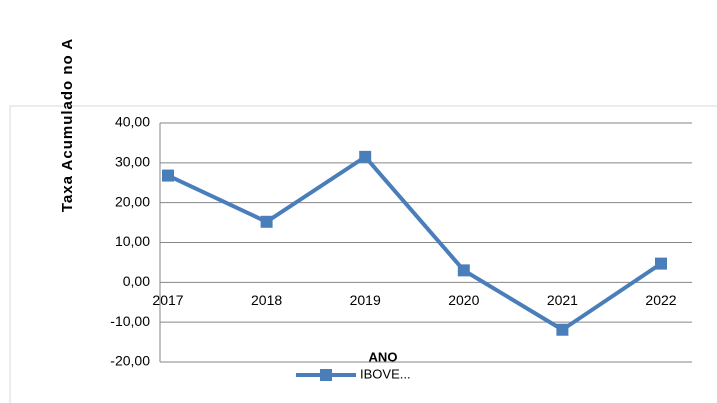 This screenshot has width=717, height=403. What do you see at coordinates (132, 122) in the screenshot?
I see `y-tick-label: 40,00` at bounding box center [132, 122].